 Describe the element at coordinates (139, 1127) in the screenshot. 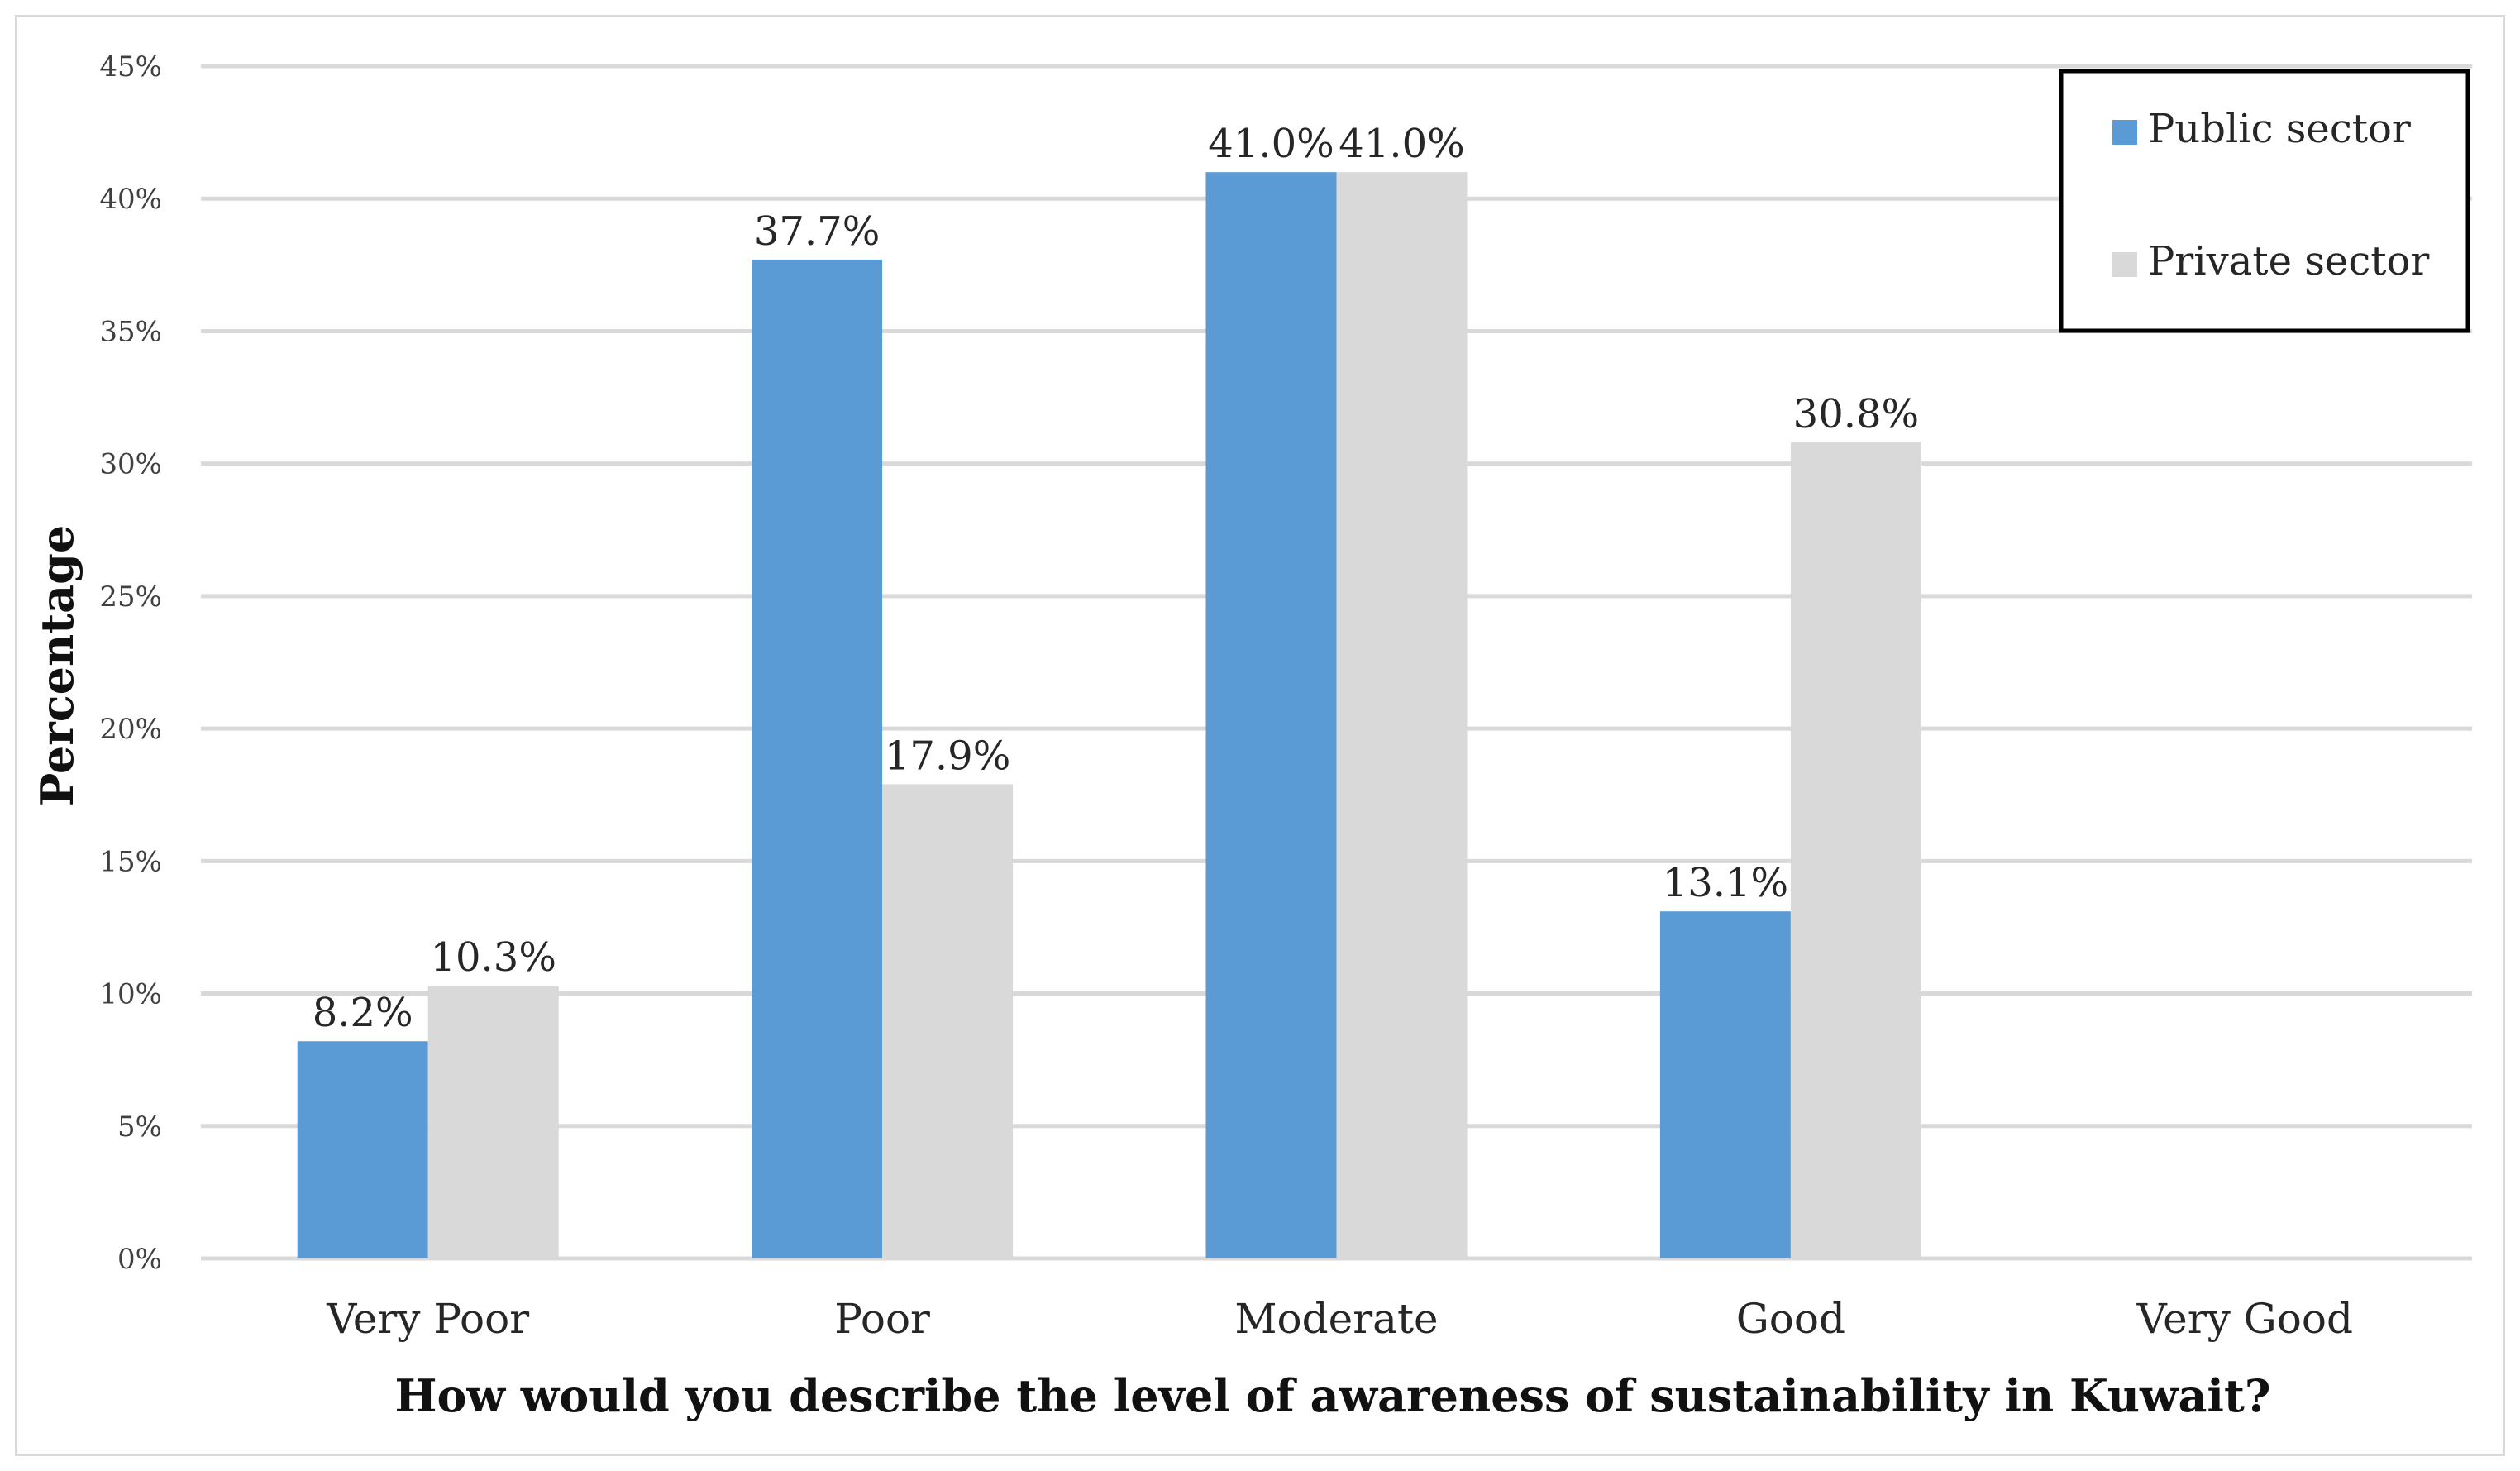

I see `y-tick-label: 5%` at that location.